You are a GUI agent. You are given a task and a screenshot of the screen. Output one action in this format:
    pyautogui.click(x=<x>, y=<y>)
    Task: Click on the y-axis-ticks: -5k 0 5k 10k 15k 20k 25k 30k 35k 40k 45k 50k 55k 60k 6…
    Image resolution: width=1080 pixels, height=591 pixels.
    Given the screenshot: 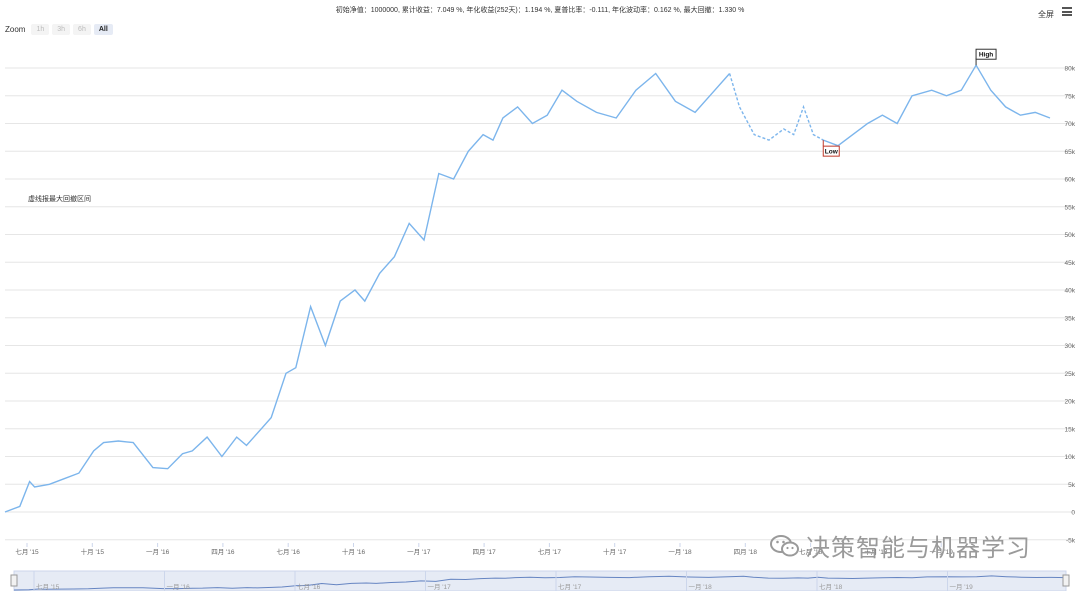 What is the action you would take?
    pyautogui.click(x=1070, y=305)
    